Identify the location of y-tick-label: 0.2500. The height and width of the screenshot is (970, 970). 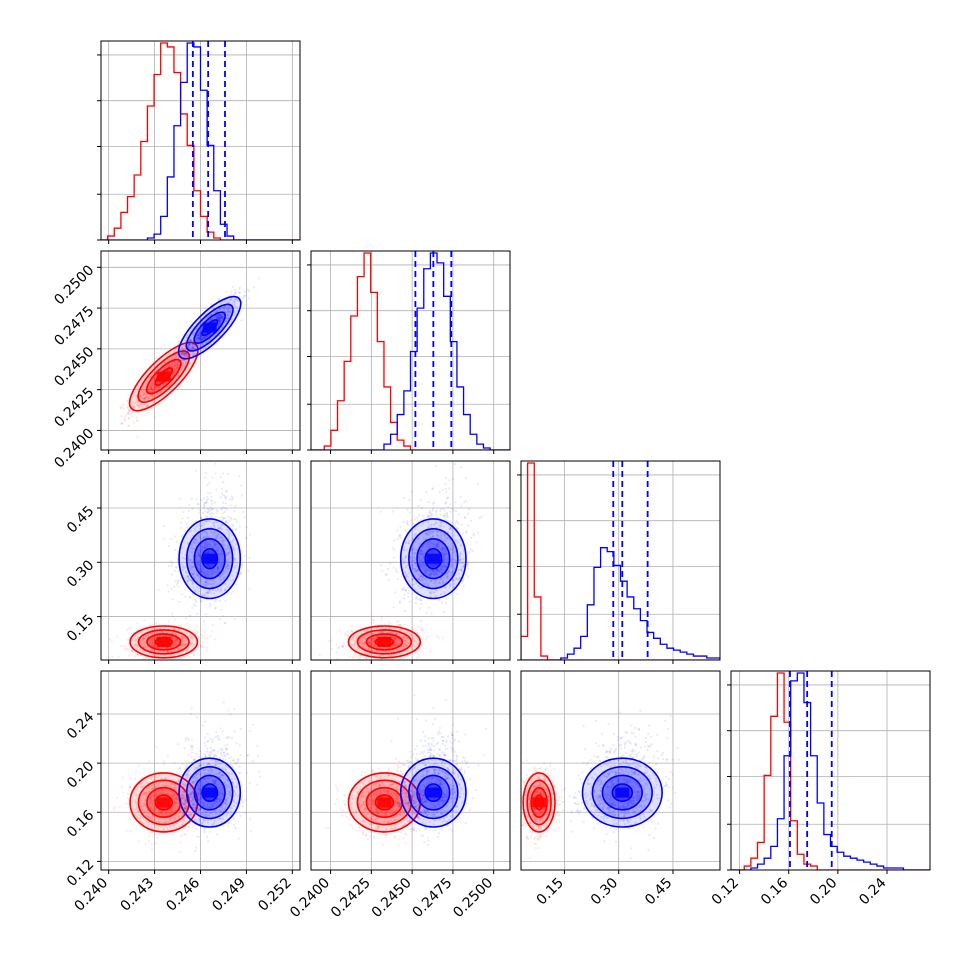
(74, 285).